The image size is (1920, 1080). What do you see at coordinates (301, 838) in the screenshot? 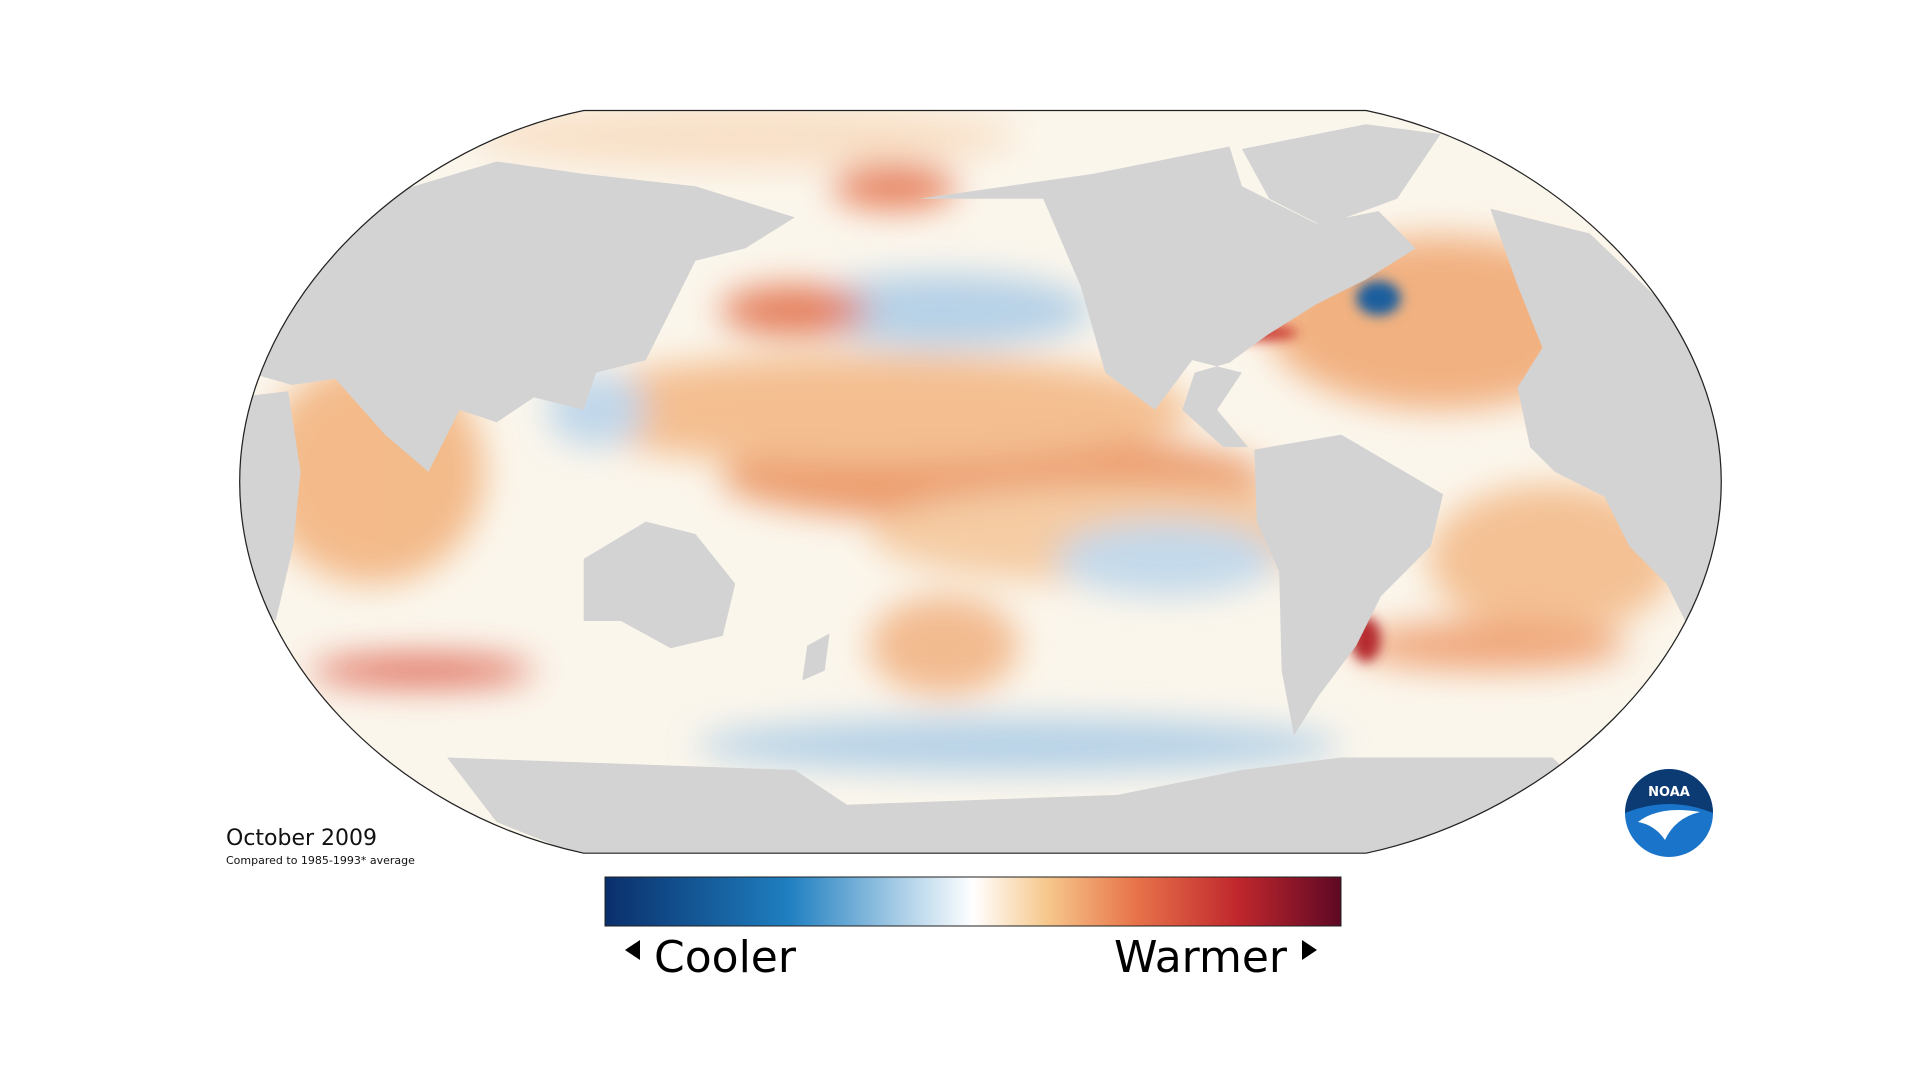
I see `map-title: October 2009` at bounding box center [301, 838].